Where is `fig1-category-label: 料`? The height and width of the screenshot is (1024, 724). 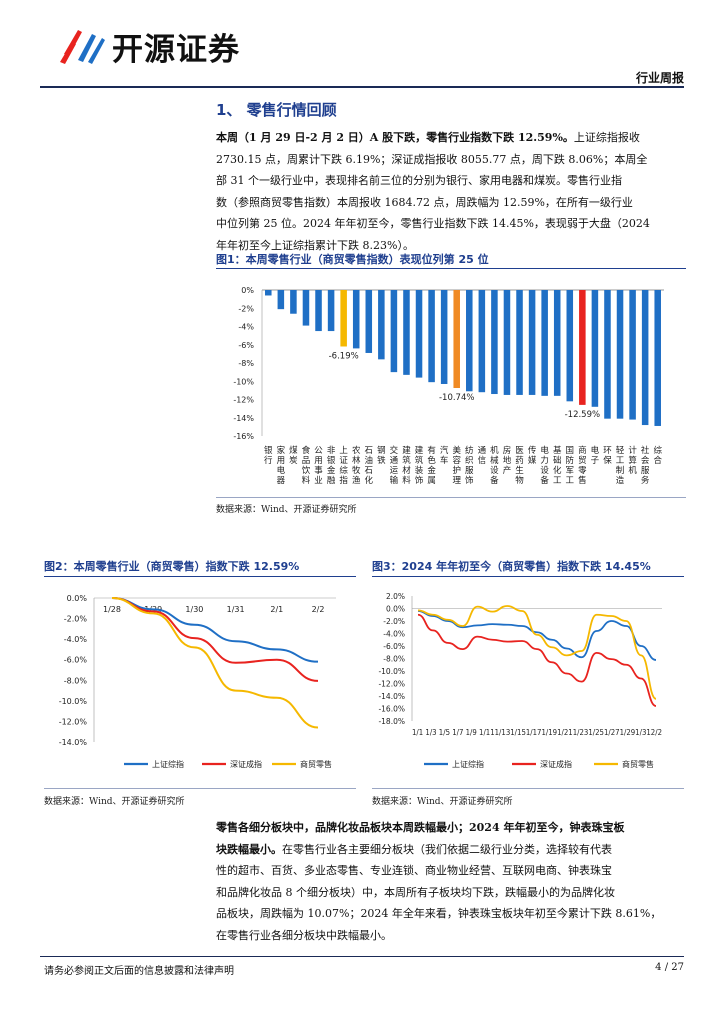 fig1-category-label: 料 is located at coordinates (406, 480).